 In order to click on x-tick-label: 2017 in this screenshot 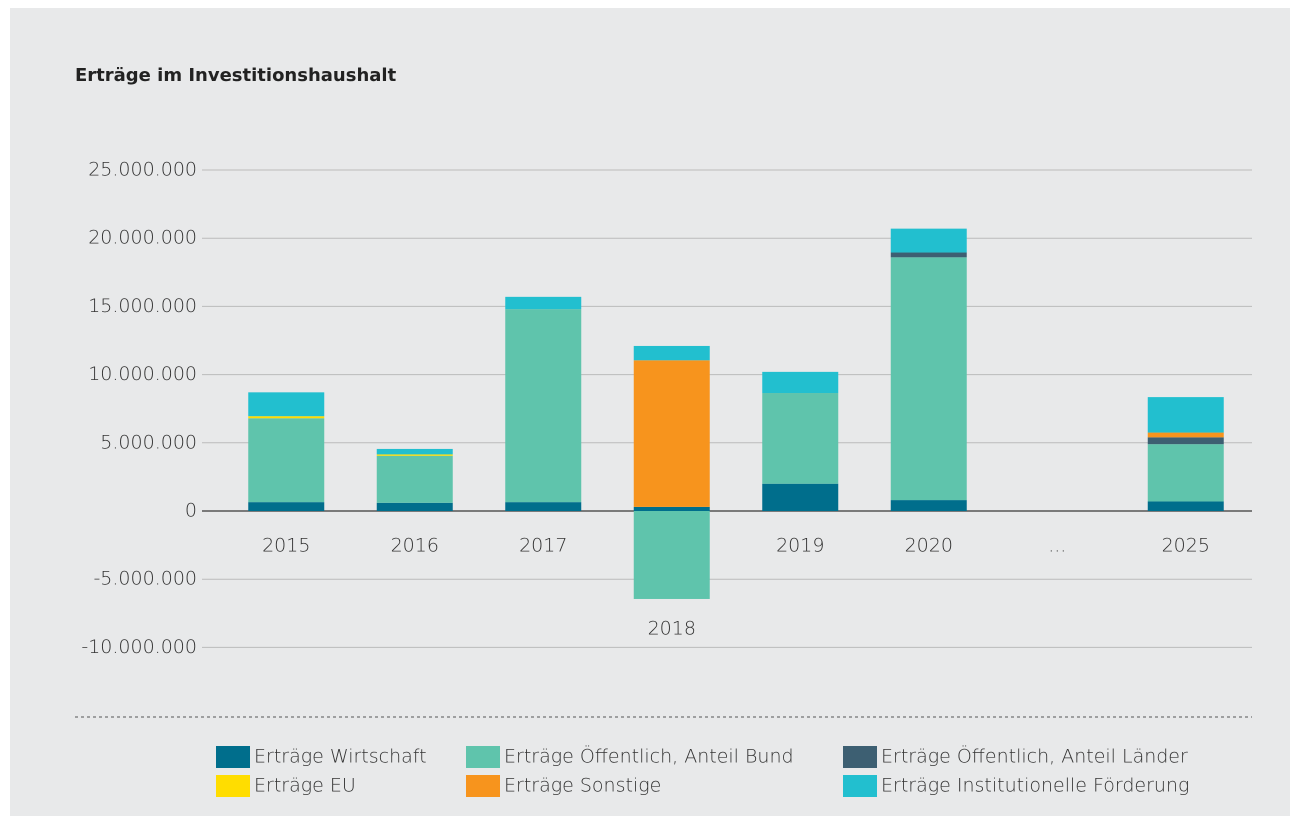, I will do `click(543, 546)`.